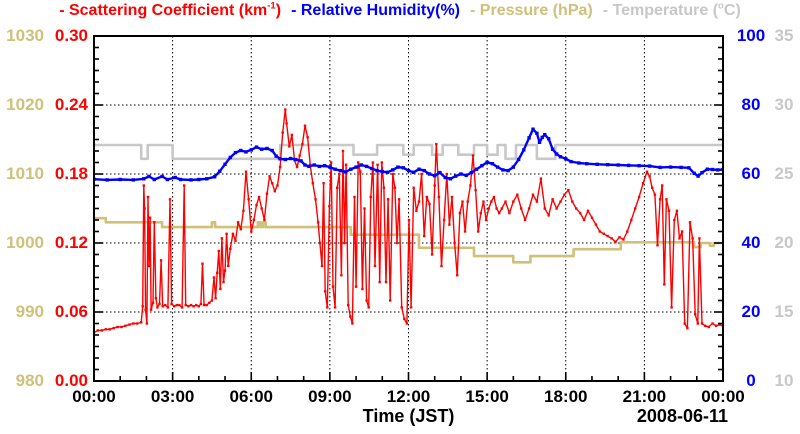  I want to click on legend-entry-relative-humidity: - Relative Humidity(%), so click(375, 11).